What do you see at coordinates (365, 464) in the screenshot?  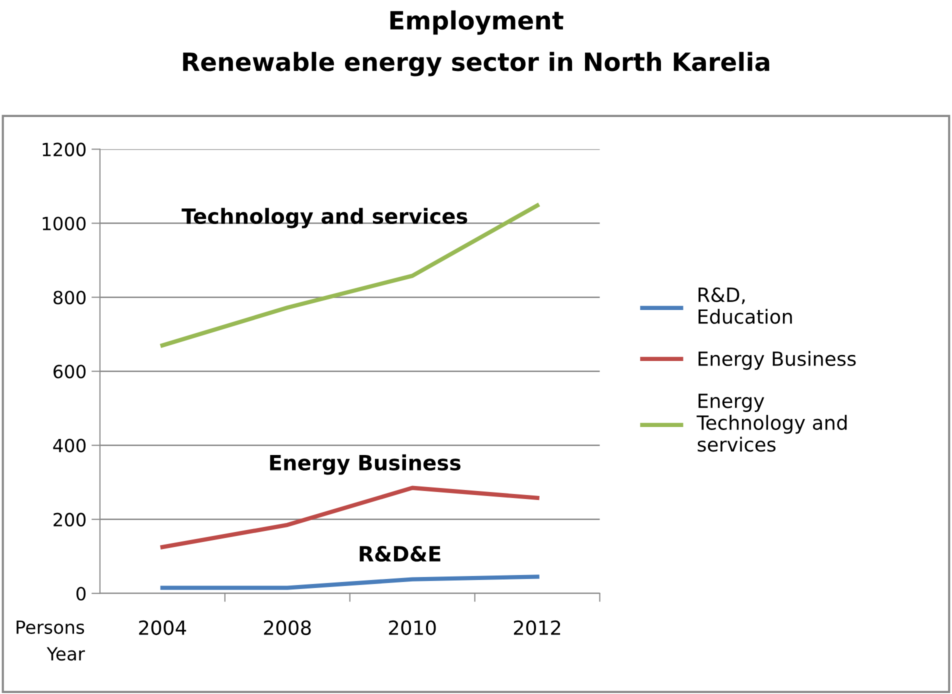 I see `annotation: Energy Business` at bounding box center [365, 464].